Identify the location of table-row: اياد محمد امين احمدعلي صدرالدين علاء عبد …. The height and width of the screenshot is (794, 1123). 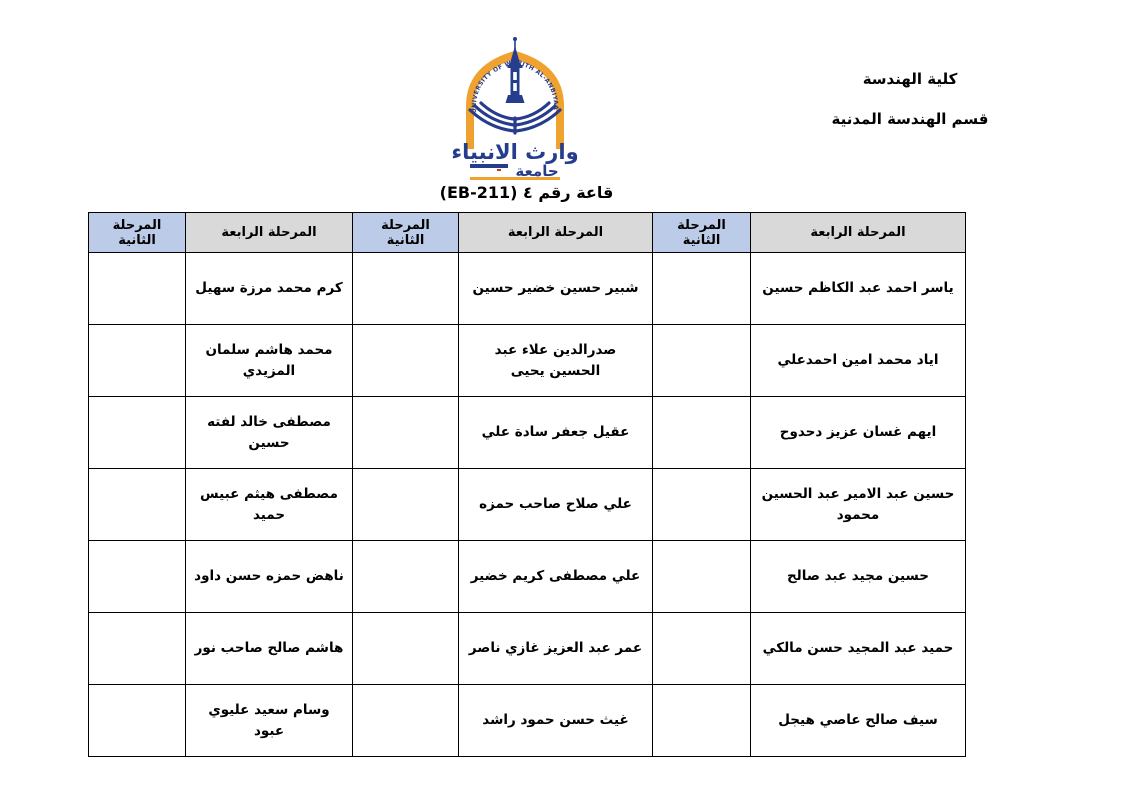
(527, 360).